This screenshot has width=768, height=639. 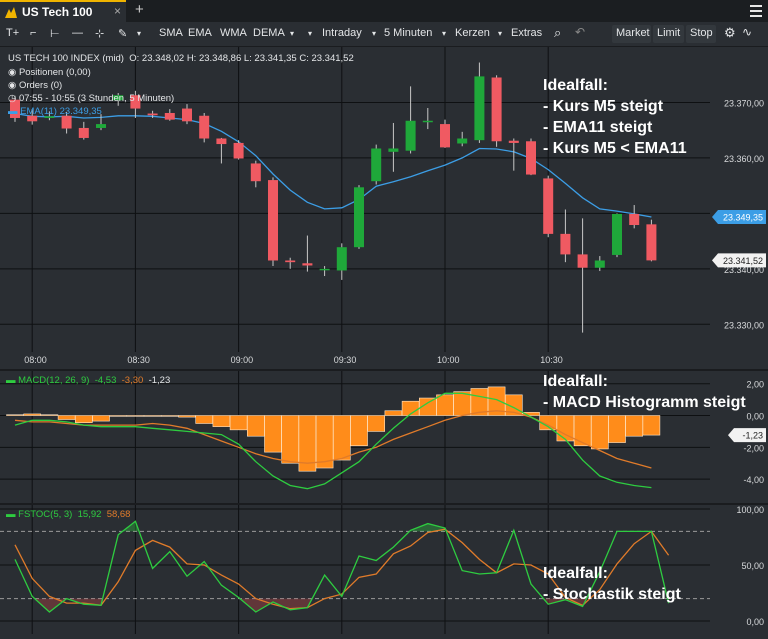 What do you see at coordinates (558, 32) in the screenshot?
I see `zoom-icon: ⌕` at bounding box center [558, 32].